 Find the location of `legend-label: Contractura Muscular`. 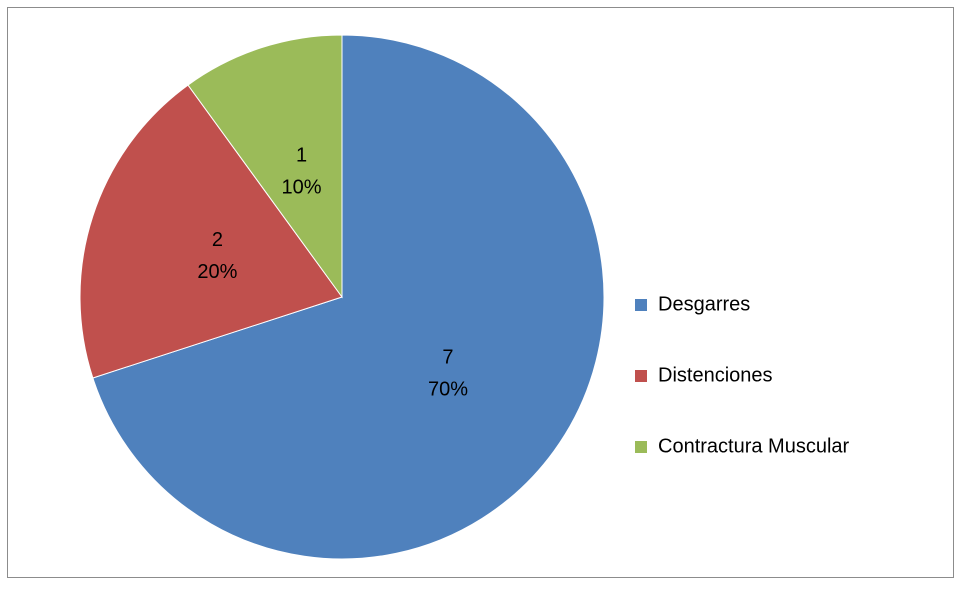

legend-label: Contractura Muscular is located at coordinates (754, 446).